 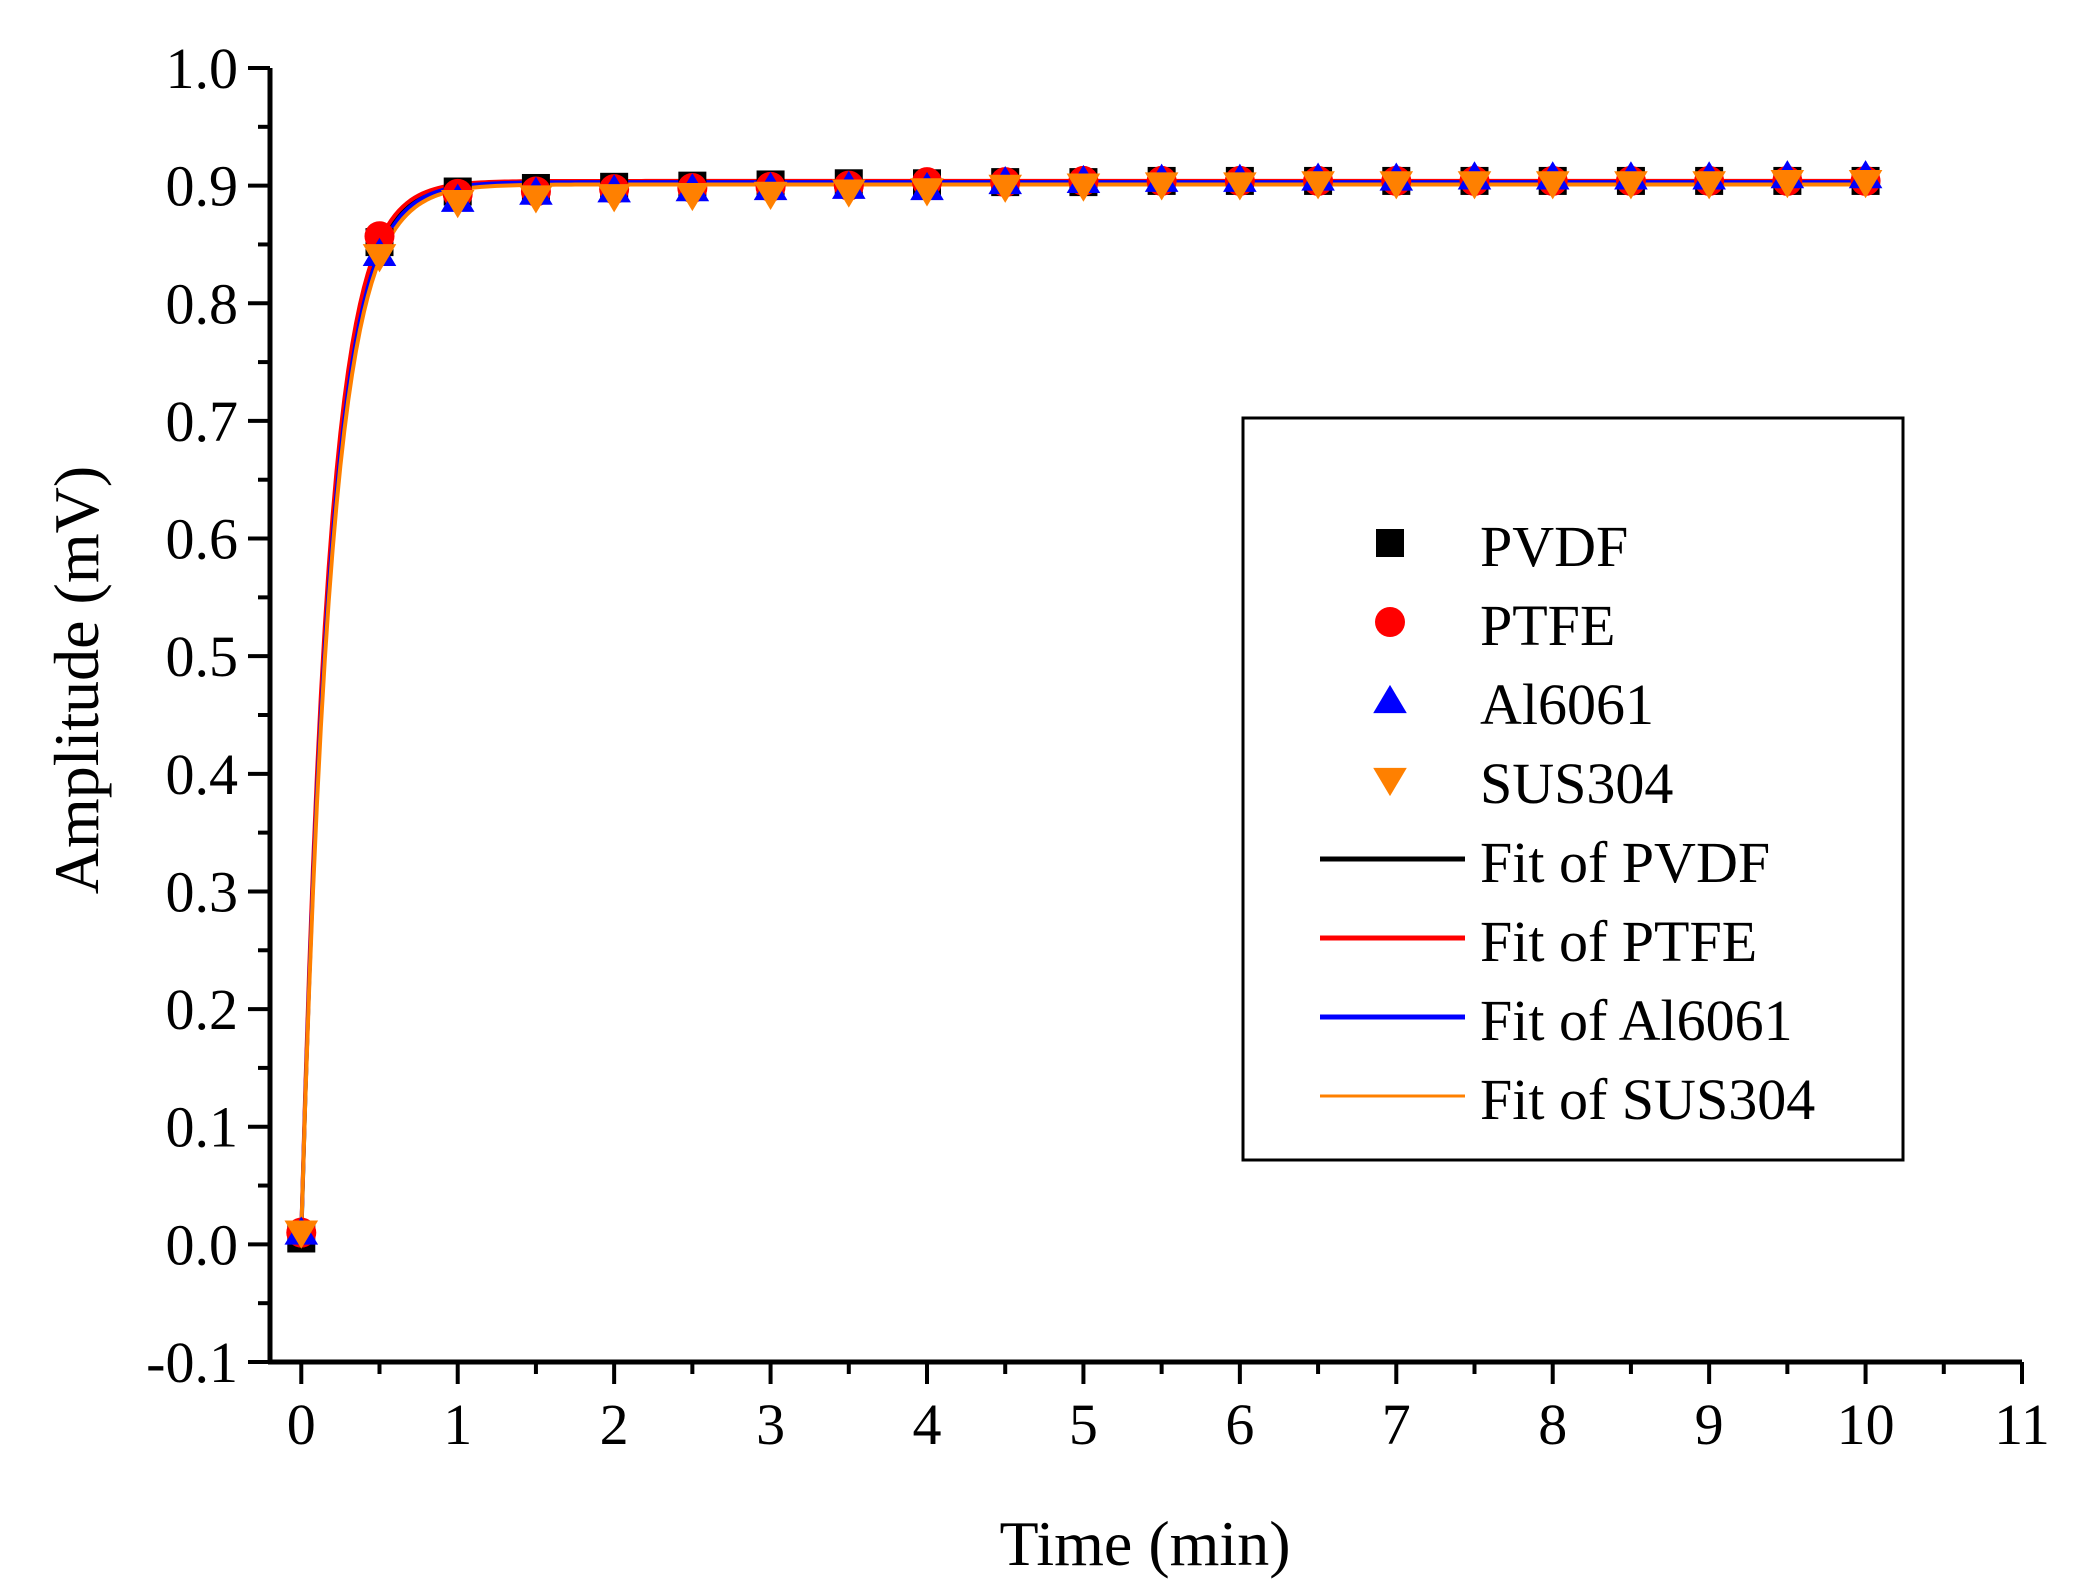 What do you see at coordinates (1547, 625) in the screenshot?
I see `legend-label: PTFE` at bounding box center [1547, 625].